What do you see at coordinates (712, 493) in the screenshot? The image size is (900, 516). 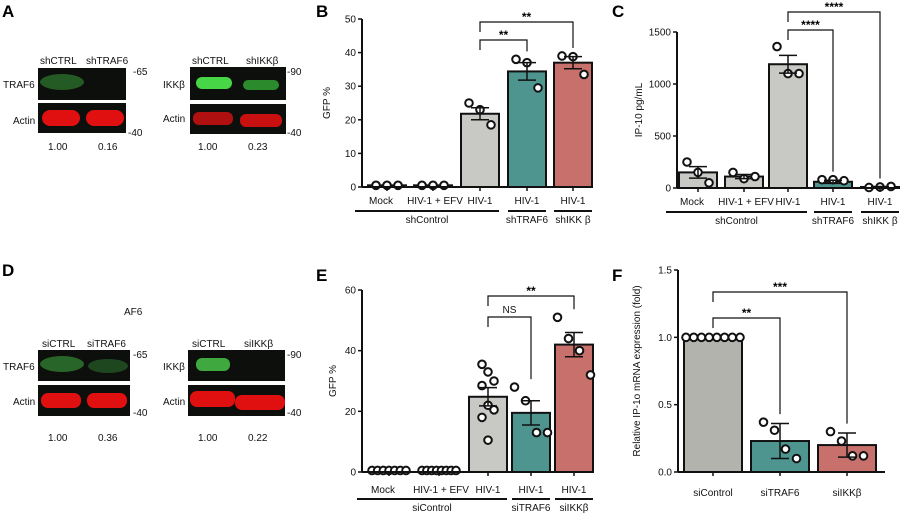 I see `category-label: siControl` at bounding box center [712, 493].